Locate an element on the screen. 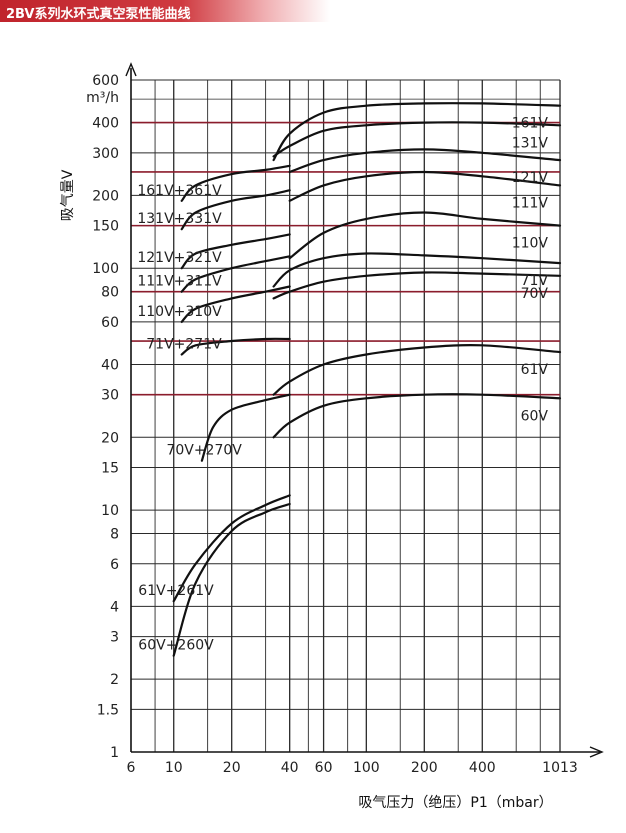 This screenshot has height=833, width=626. y-tick-label: 400 is located at coordinates (105, 124).